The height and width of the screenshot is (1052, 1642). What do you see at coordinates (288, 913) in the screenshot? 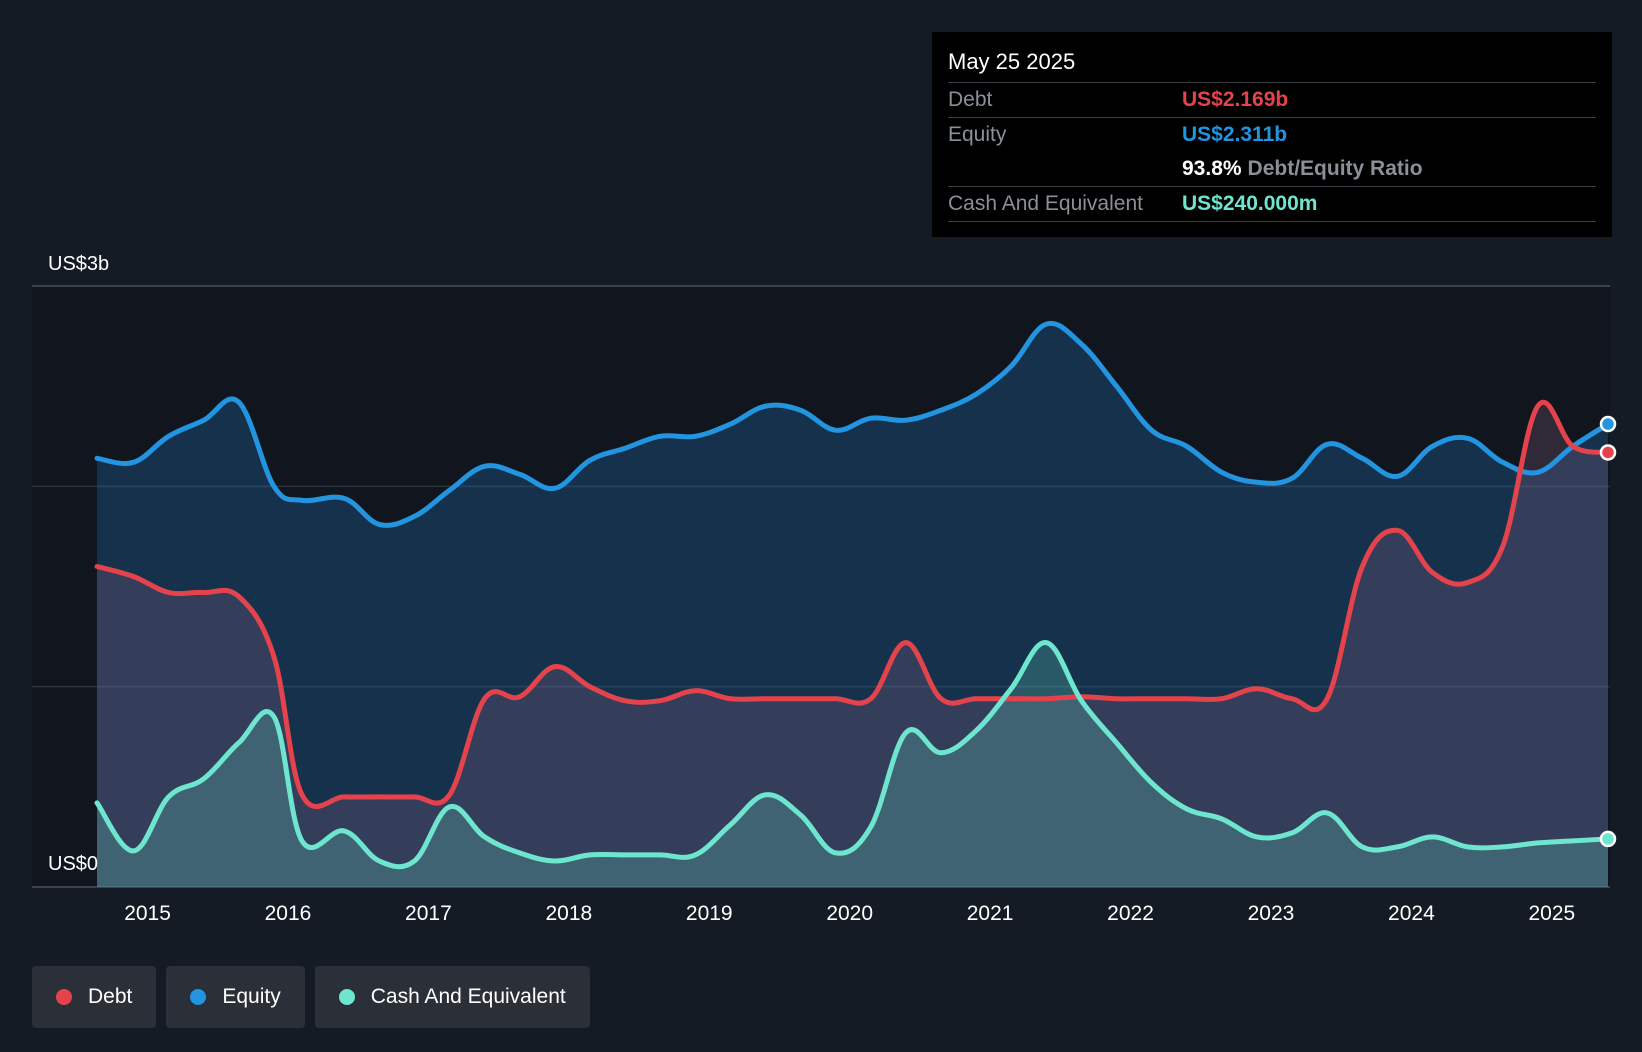
I see `x-tick-2016: 2016` at bounding box center [288, 913].